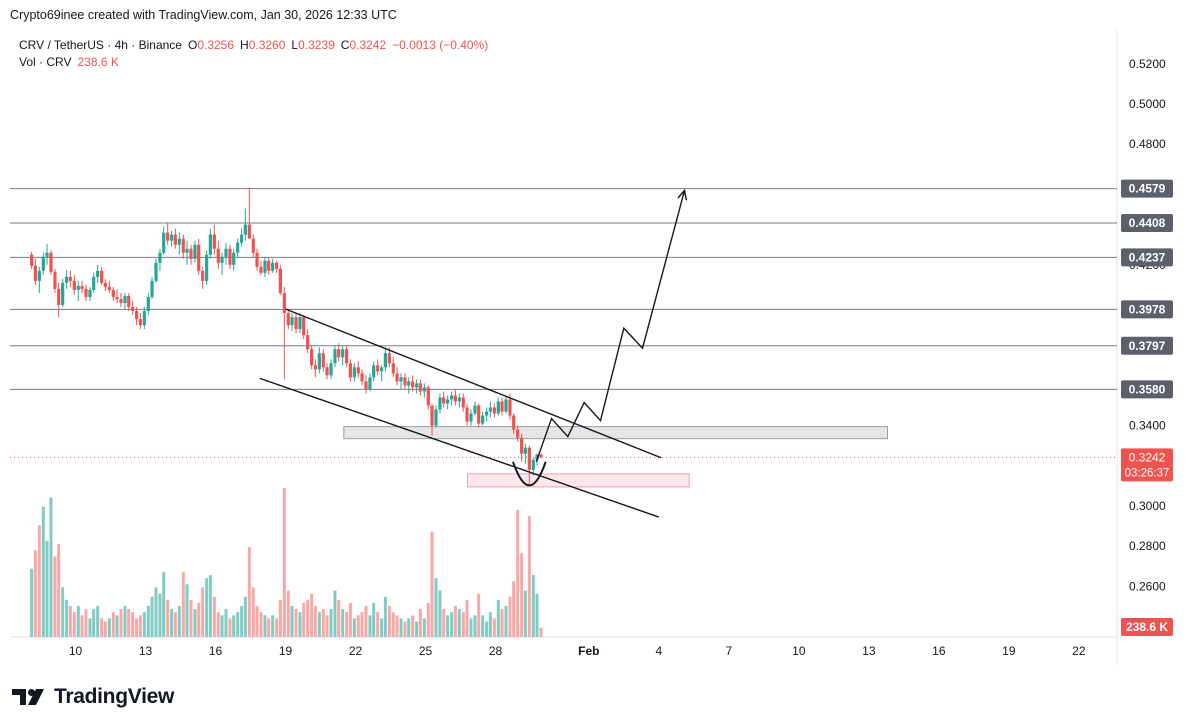 Image resolution: width=1200 pixels, height=728 pixels. Describe the element at coordinates (100, 45) in the screenshot. I see `symbol-name: CRV / TetherUS · 4h · Binance` at that location.